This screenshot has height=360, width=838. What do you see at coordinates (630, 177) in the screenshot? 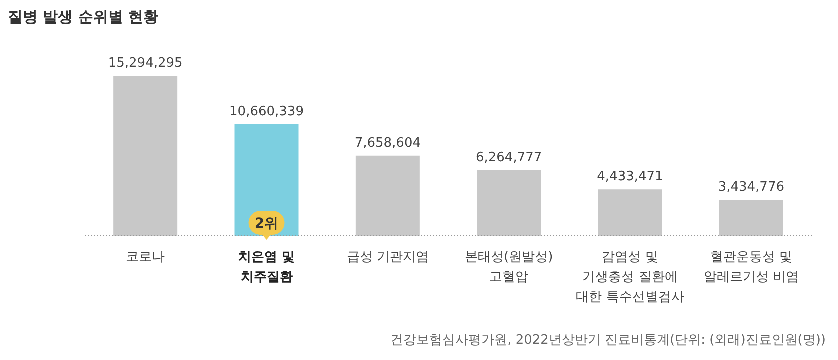
I see `data-label: 4,433,471` at bounding box center [630, 177].